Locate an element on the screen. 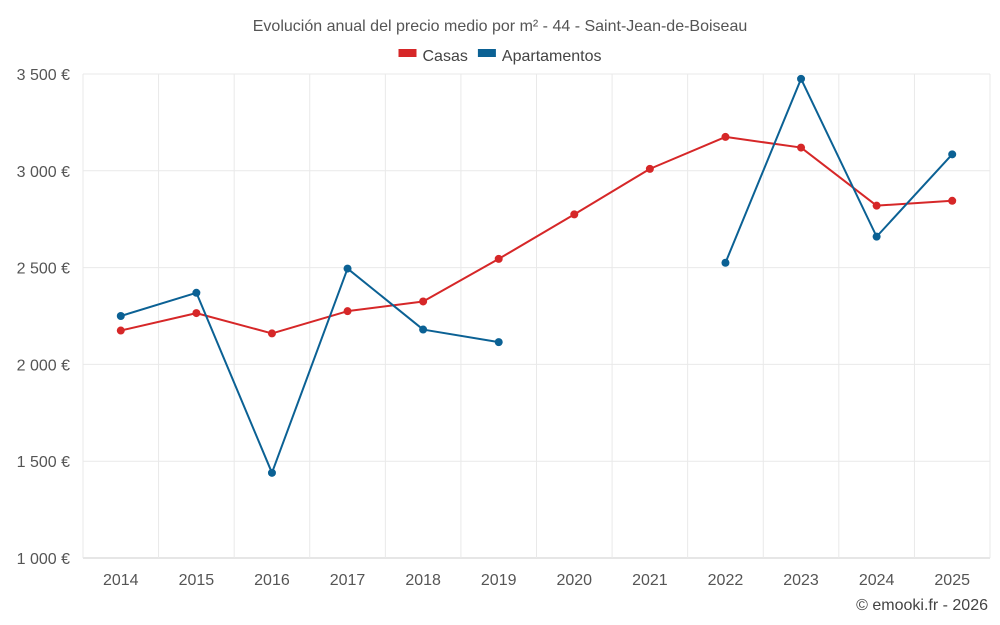 This screenshot has height=625, width=1000. x-tick-label: 2016 is located at coordinates (272, 580).